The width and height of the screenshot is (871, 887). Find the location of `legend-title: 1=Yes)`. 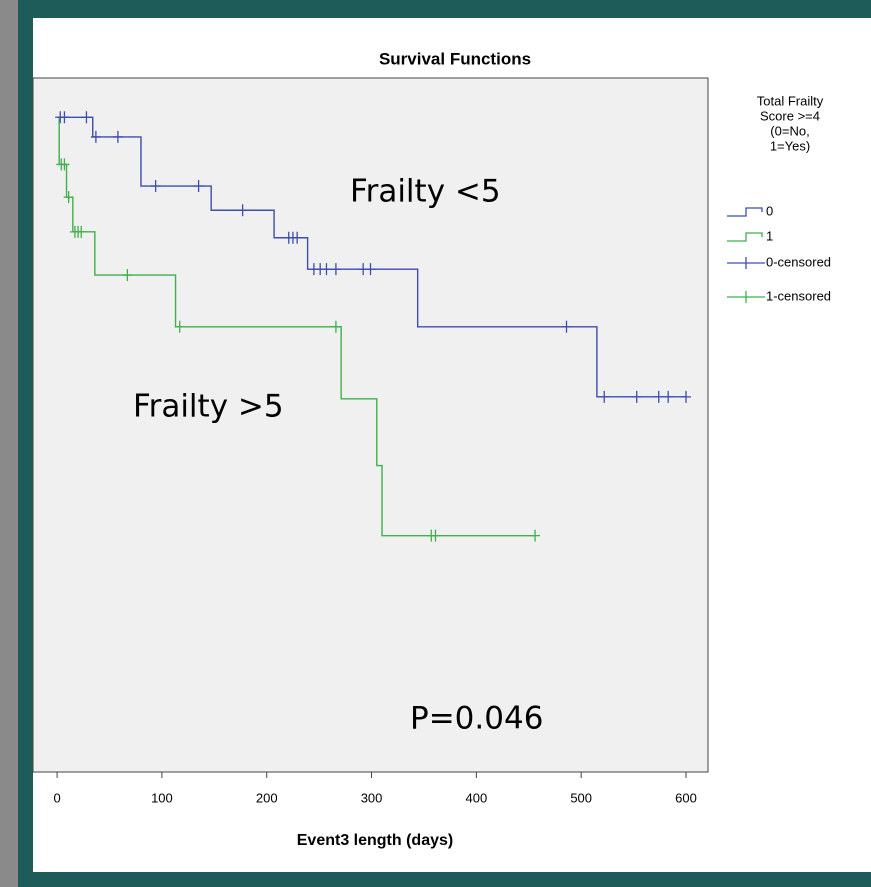

legend-title: 1=Yes) is located at coordinates (790, 145).